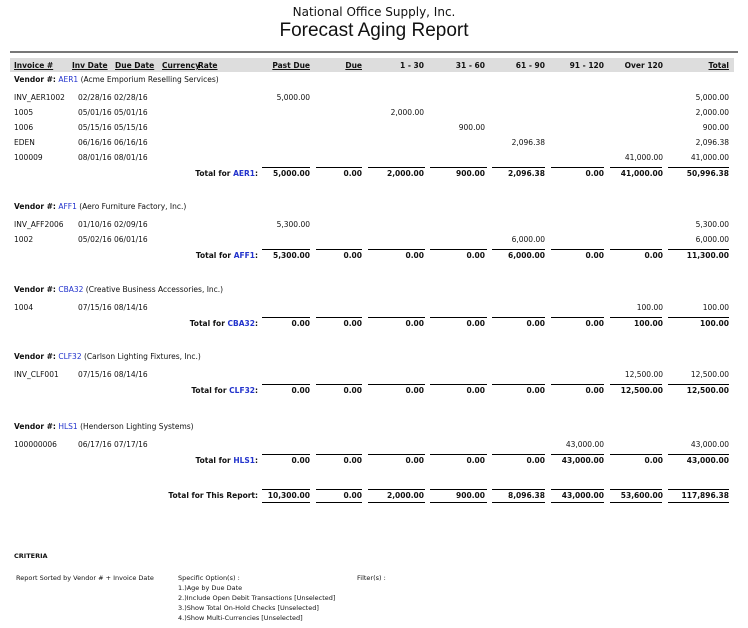  I want to click on vendor-total-amount: 41,000.00, so click(641, 173).